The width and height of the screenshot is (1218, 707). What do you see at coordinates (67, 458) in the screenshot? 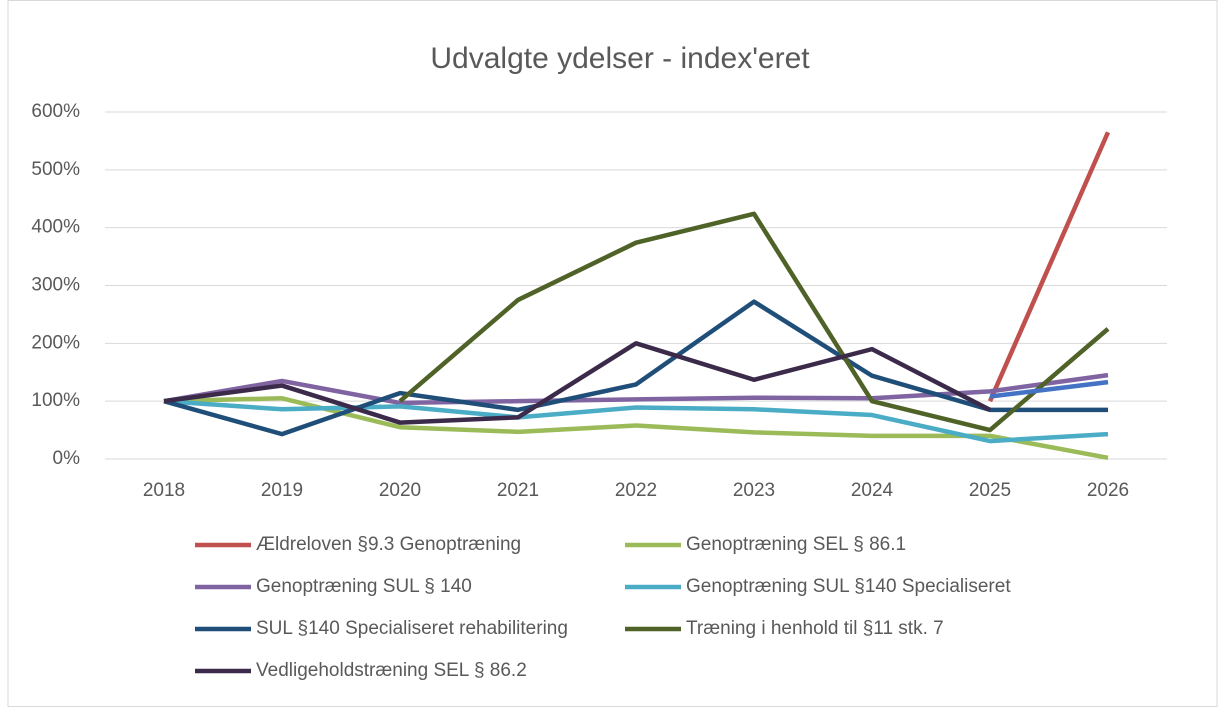
I see `y-tick-label: 0%` at bounding box center [67, 458].